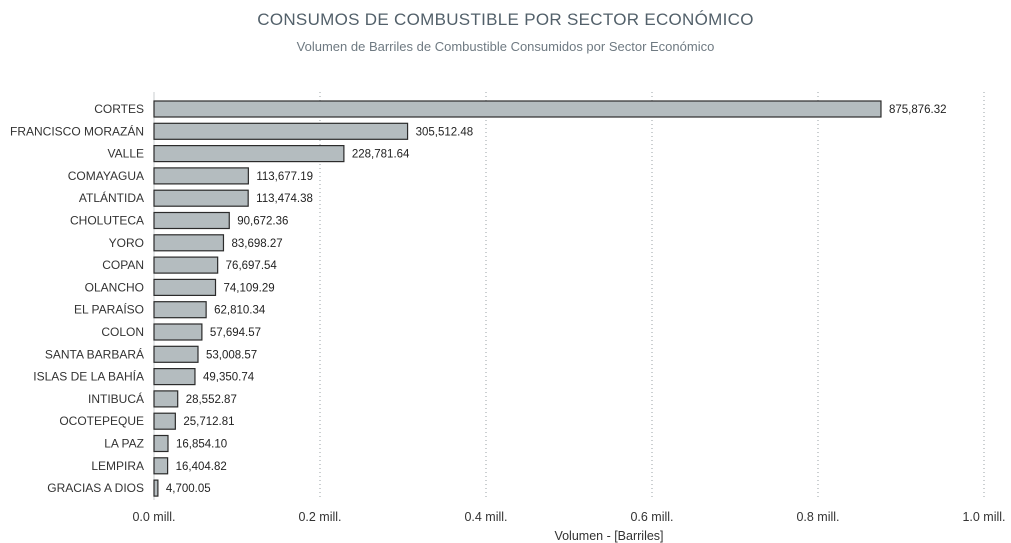  What do you see at coordinates (95, 488) in the screenshot?
I see `category-label: GRACIAS A DIOS` at bounding box center [95, 488].